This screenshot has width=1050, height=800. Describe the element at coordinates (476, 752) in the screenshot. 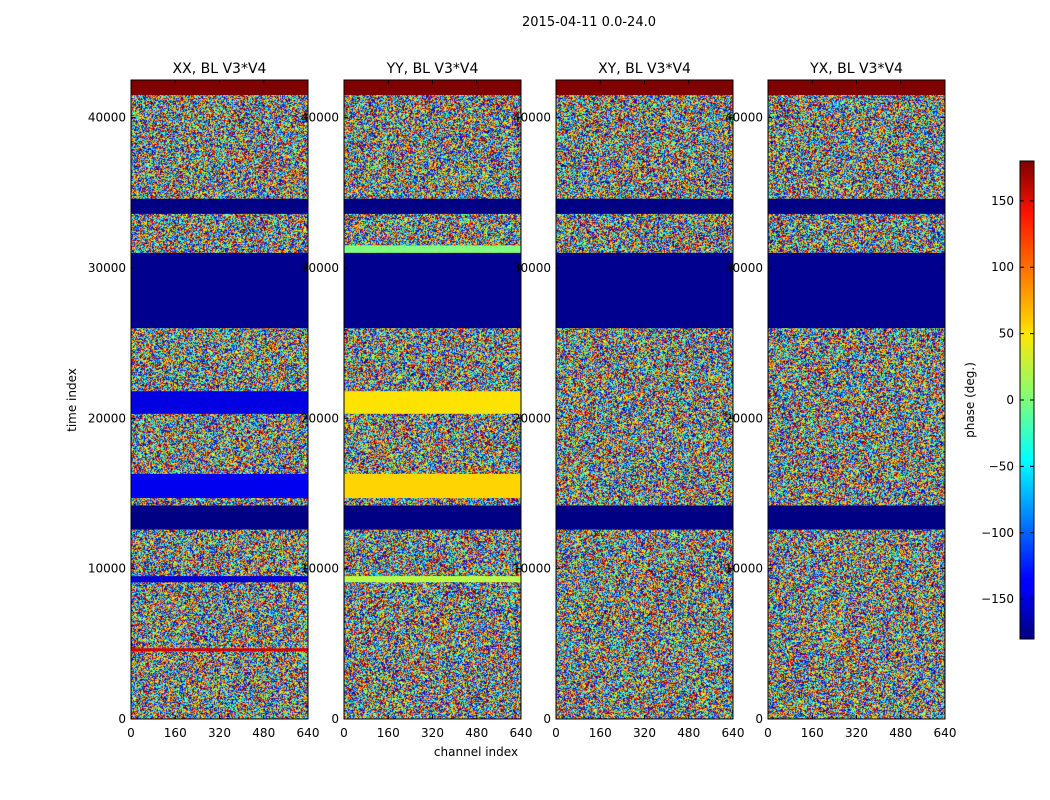

I see `x-axis-label: channel index` at that location.